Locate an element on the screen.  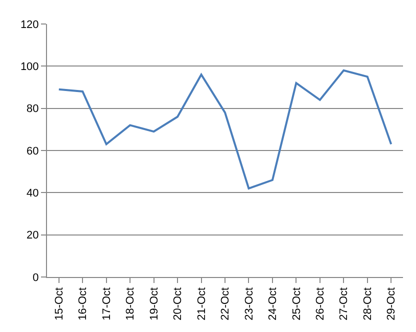
x-tick-label: 15-Oct is located at coordinates (59, 303).